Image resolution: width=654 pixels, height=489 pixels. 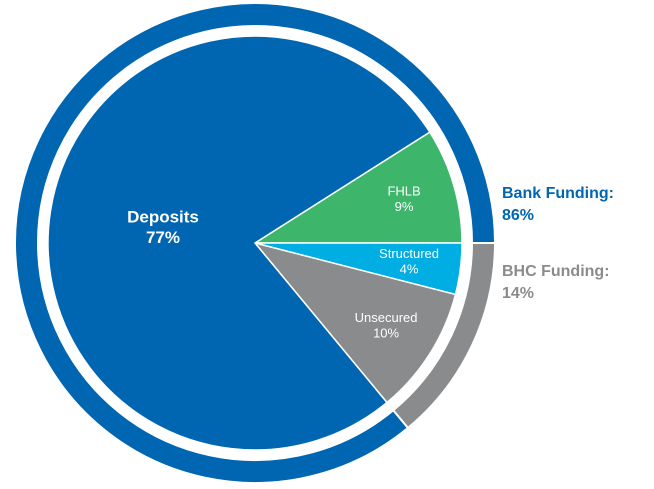 I want to click on ring-segment, so click(x=444, y=336).